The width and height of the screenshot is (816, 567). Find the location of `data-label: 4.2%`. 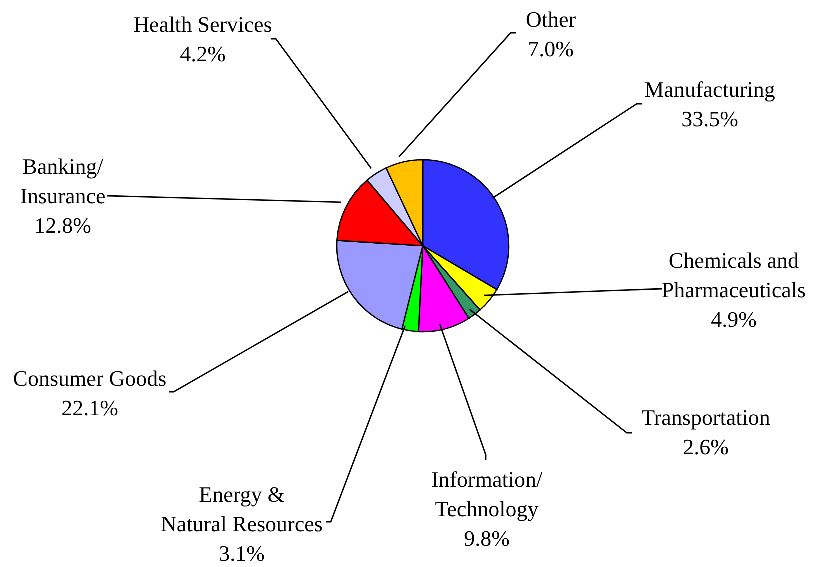

data-label: 4.2% is located at coordinates (203, 54).